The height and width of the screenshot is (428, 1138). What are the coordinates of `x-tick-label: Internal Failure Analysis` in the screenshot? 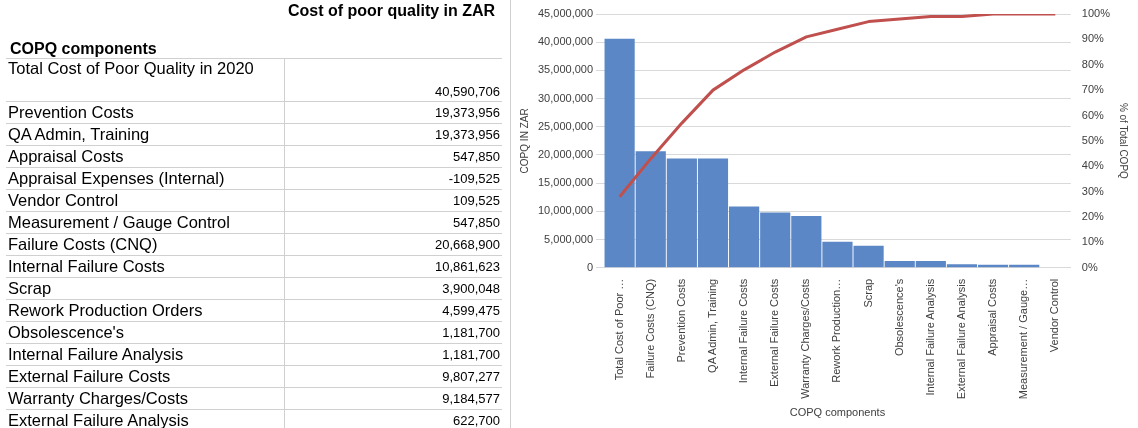 It's located at (929, 337).